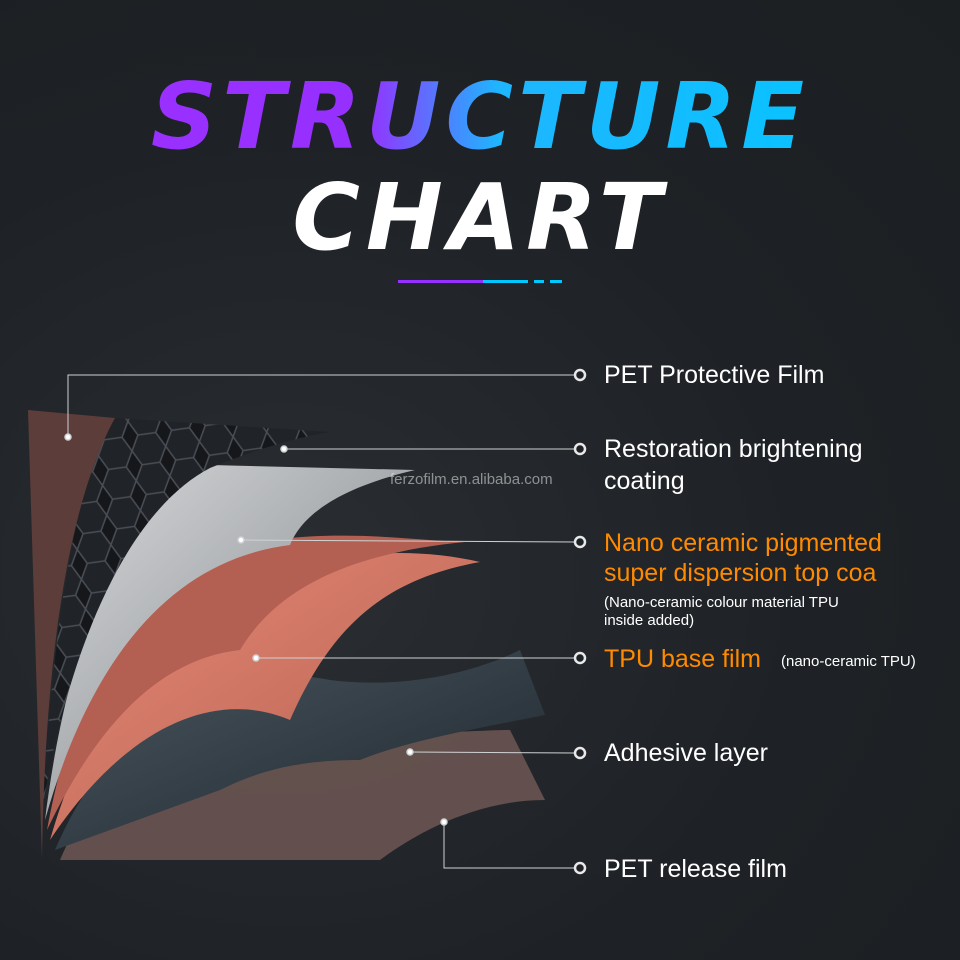  What do you see at coordinates (471, 479) in the screenshot?
I see `watermark: ferzofilm.en.alibaba.com` at bounding box center [471, 479].